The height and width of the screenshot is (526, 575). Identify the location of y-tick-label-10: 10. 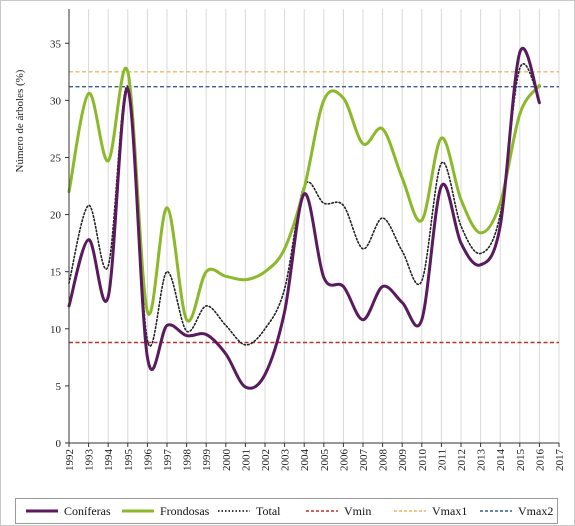
(56, 330).